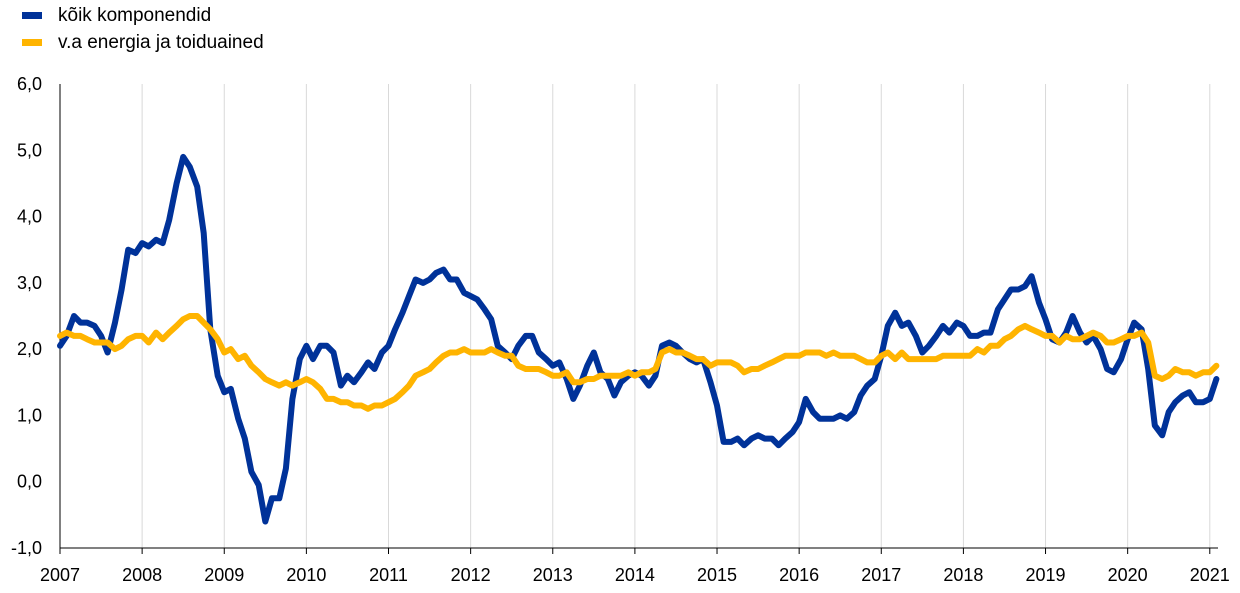 The height and width of the screenshot is (593, 1240). Describe the element at coordinates (635, 575) in the screenshot. I see `x-tick-label-2014: 2014` at that location.